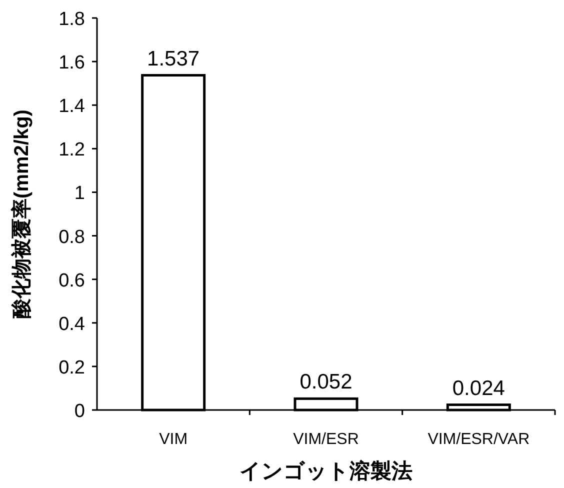 The height and width of the screenshot is (488, 564). Describe the element at coordinates (173, 58) in the screenshot. I see `data-label: 1.537` at that location.